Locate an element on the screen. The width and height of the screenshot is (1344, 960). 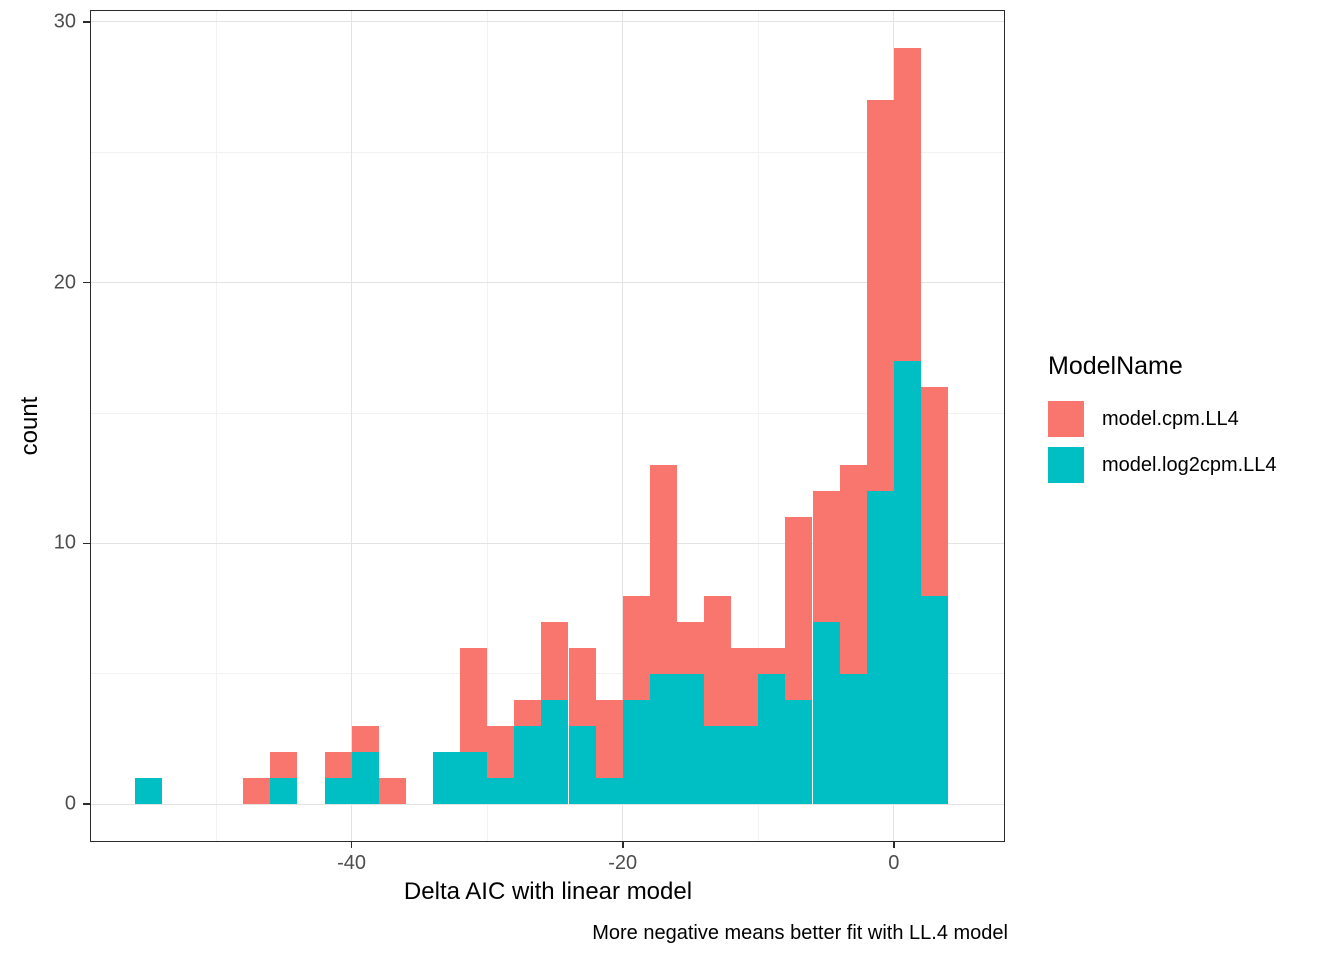
legend-item-log2cpm: model.log2cpm.LL4 is located at coordinates (1162, 465).